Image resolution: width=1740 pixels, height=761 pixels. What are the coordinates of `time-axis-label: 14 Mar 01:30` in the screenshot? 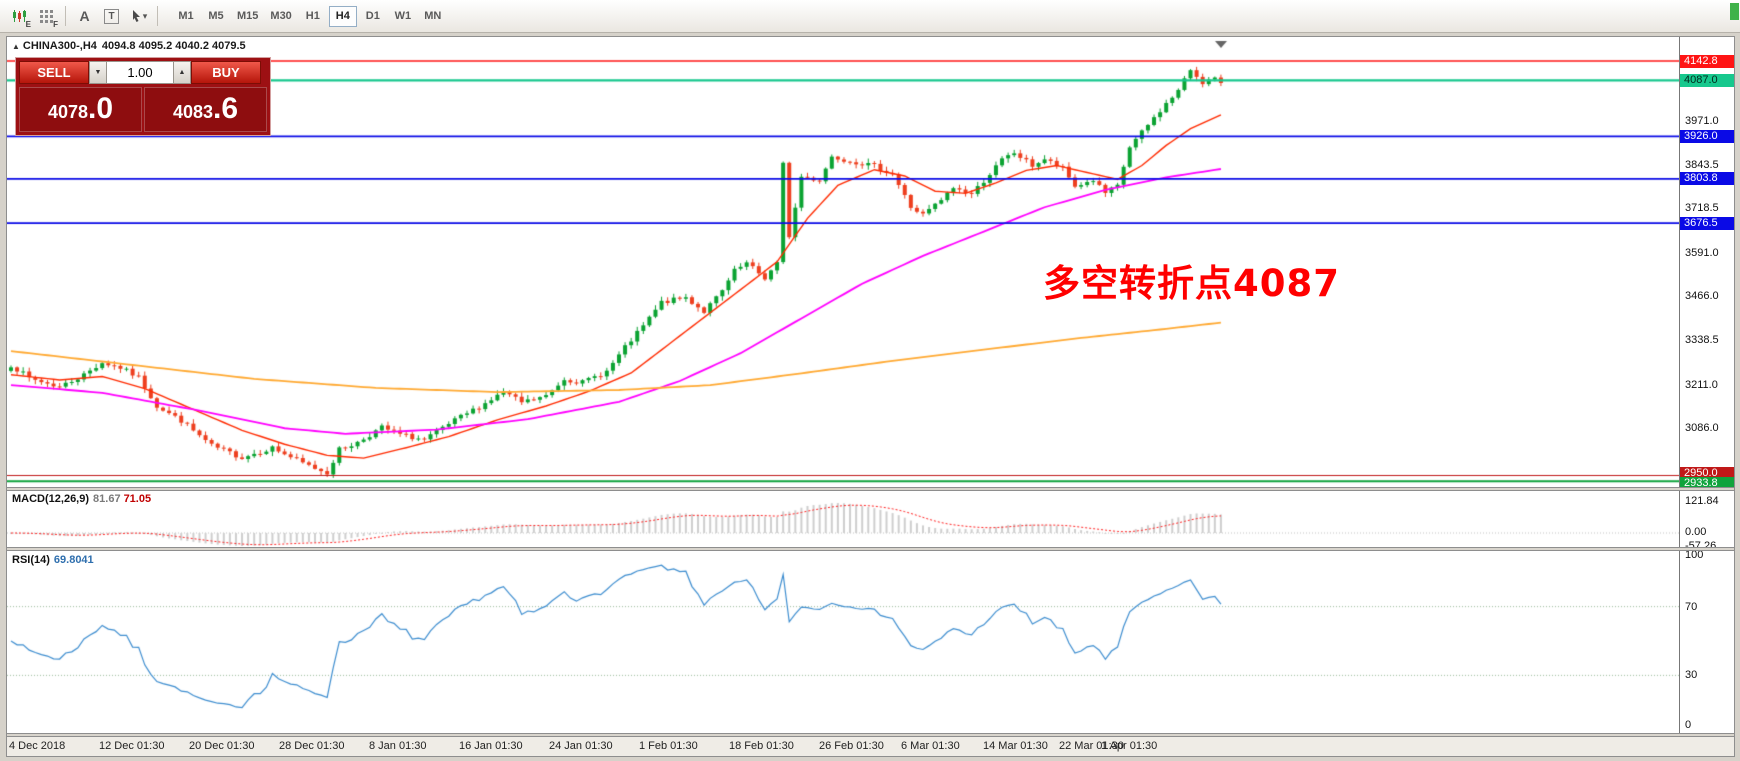 It's located at (1015, 746).